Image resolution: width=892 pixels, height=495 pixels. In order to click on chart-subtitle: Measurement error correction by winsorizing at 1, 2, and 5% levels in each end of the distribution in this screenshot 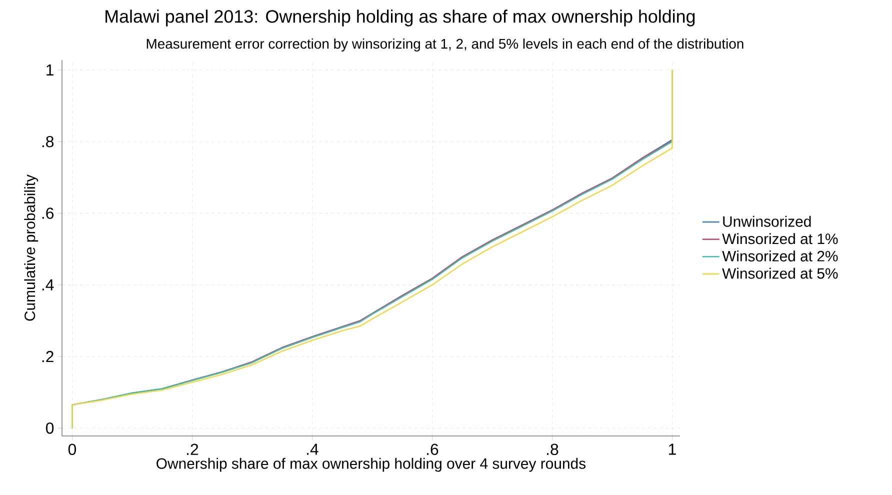, I will do `click(445, 45)`.